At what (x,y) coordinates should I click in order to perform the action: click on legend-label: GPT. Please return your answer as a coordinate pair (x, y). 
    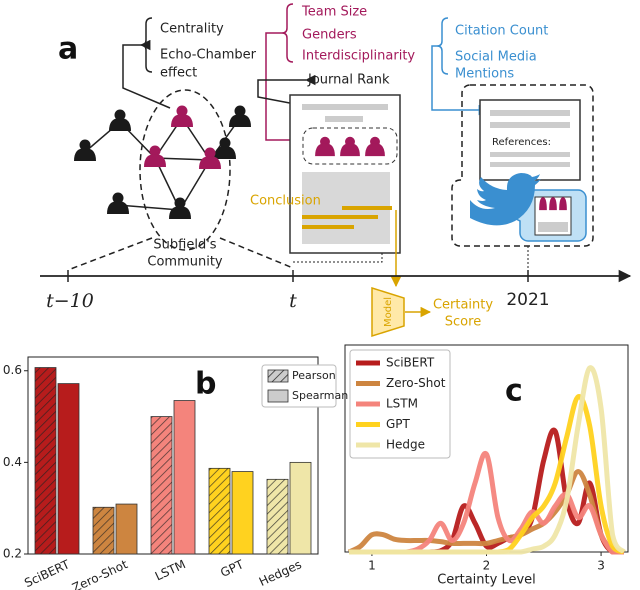
    Looking at the image, I should click on (398, 424).